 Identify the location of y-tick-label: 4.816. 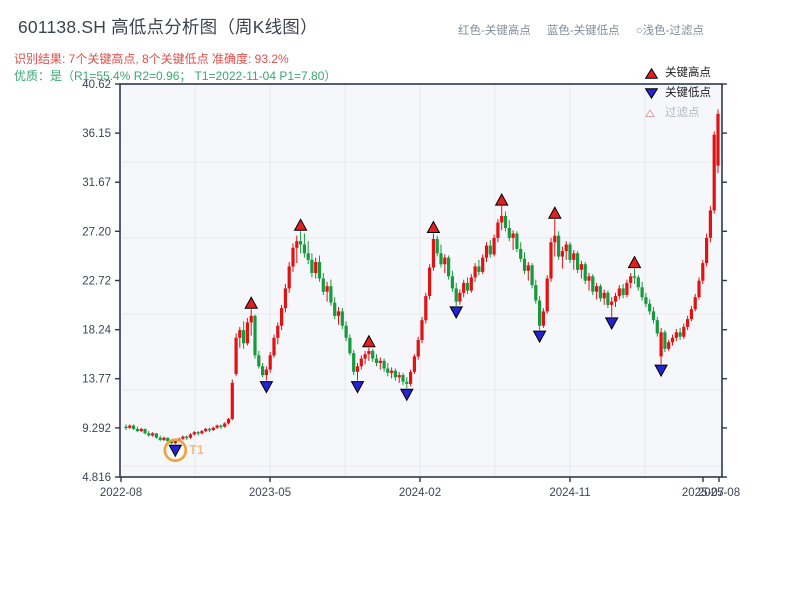
(96, 478).